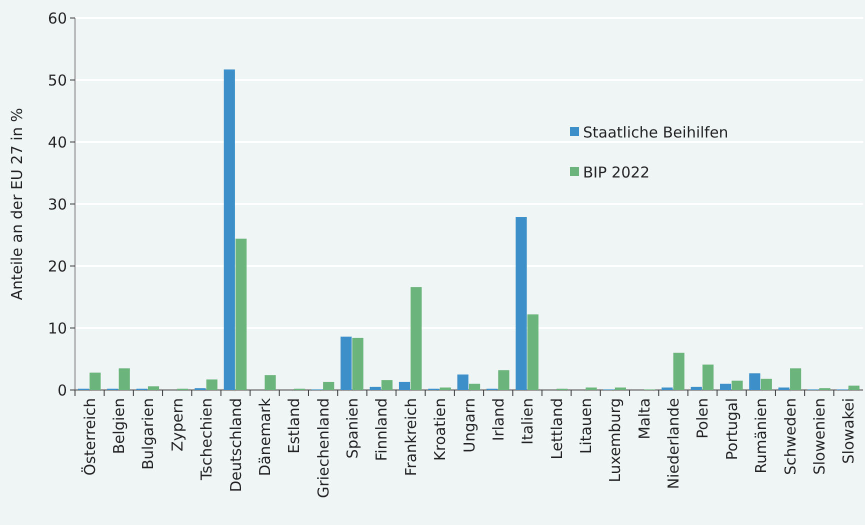 The width and height of the screenshot is (865, 525). Describe the element at coordinates (57, 266) in the screenshot. I see `y-tick-label: 20` at that location.